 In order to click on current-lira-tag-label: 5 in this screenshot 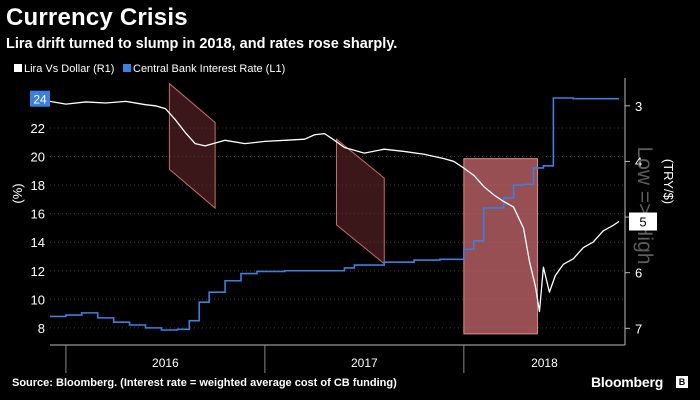, I will do `click(642, 222)`.